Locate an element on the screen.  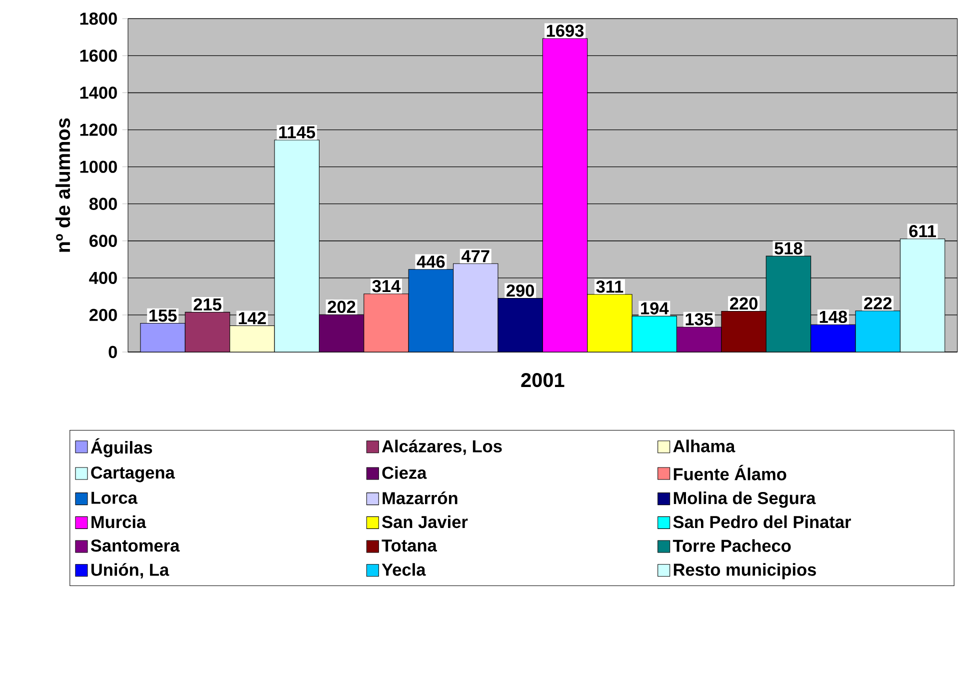
y-axis-title: nº de alumnos is located at coordinates (62, 185).